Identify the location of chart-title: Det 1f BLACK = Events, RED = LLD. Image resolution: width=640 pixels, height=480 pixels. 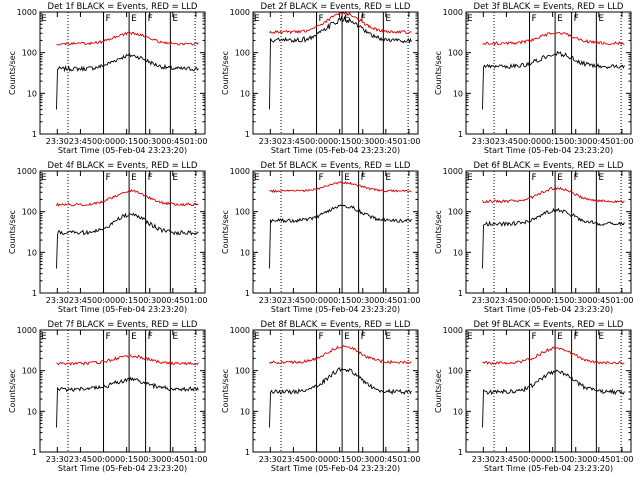
(123, 7).